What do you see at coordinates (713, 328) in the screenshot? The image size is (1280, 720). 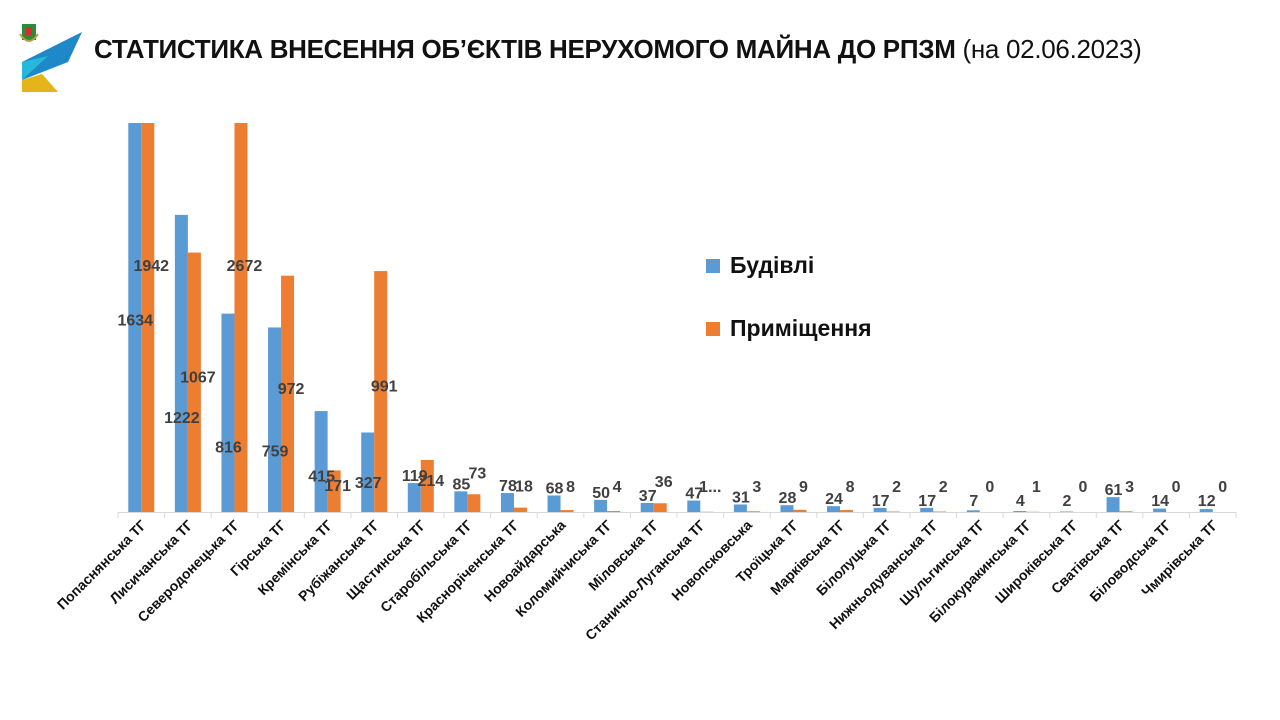 I see `legend-swatch-premises` at bounding box center [713, 328].